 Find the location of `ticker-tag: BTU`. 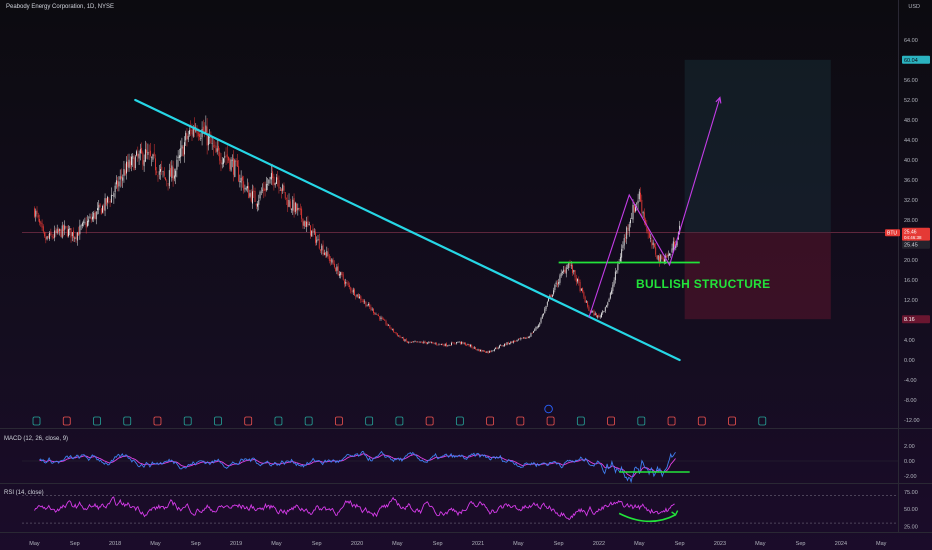

ticker-tag: BTU is located at coordinates (892, 233).